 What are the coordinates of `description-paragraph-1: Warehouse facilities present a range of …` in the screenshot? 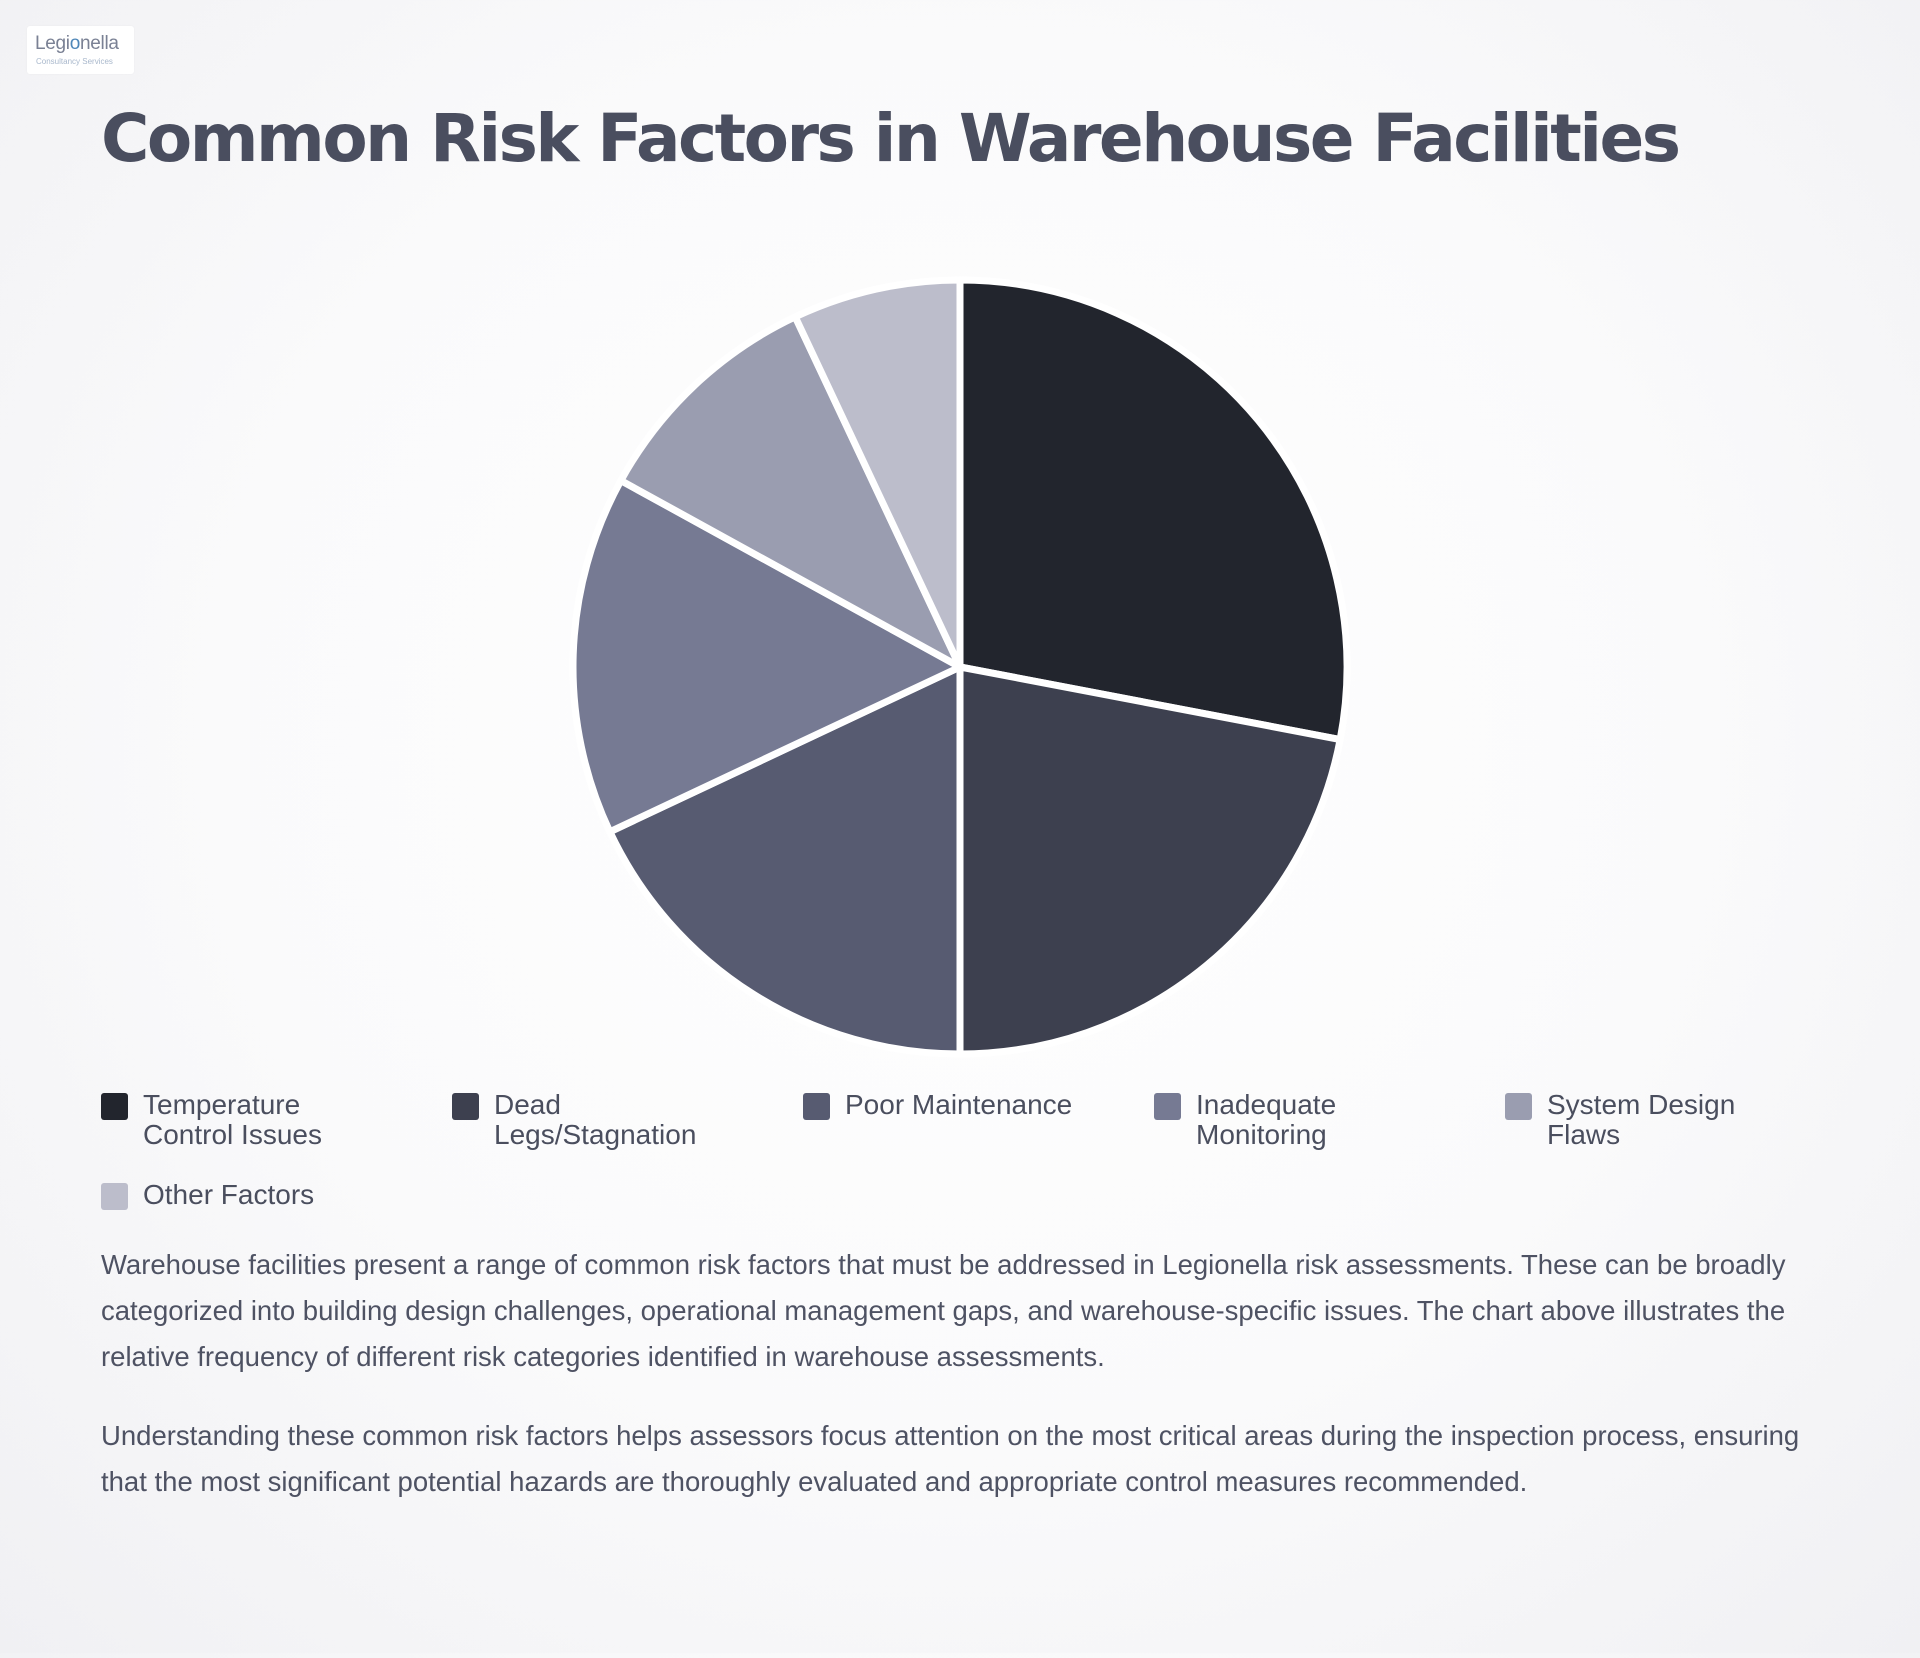 It's located at (943, 1310).